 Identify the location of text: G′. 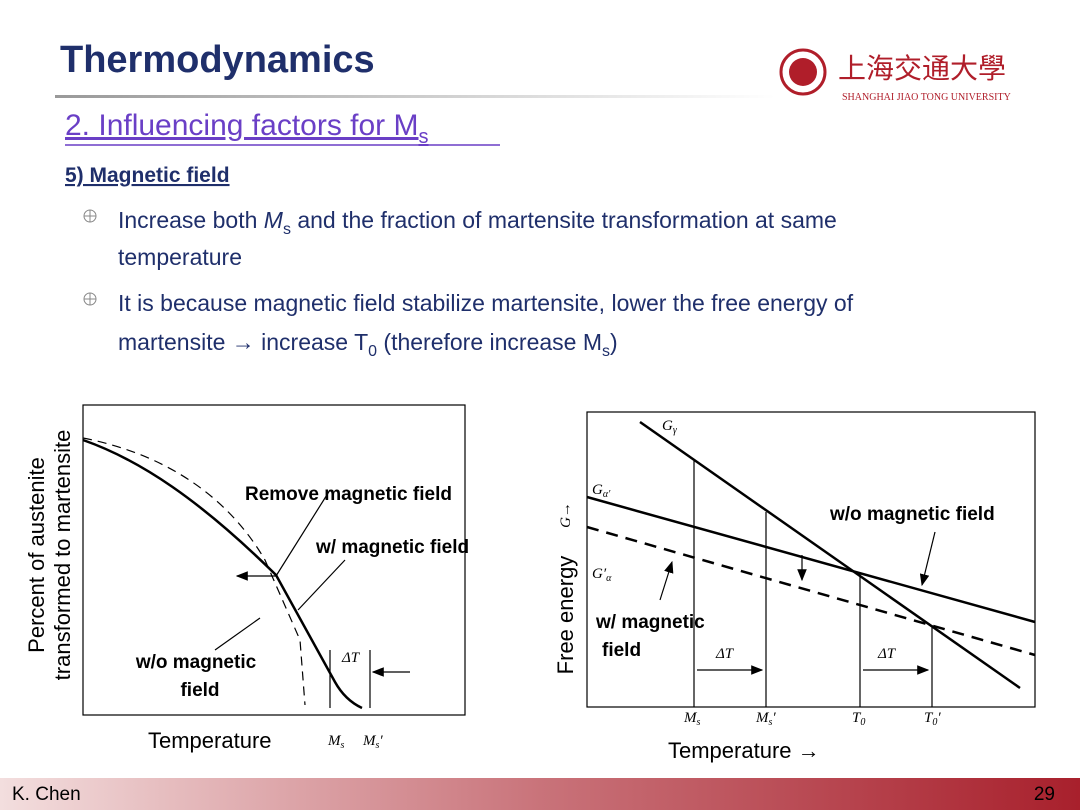
(599, 574).